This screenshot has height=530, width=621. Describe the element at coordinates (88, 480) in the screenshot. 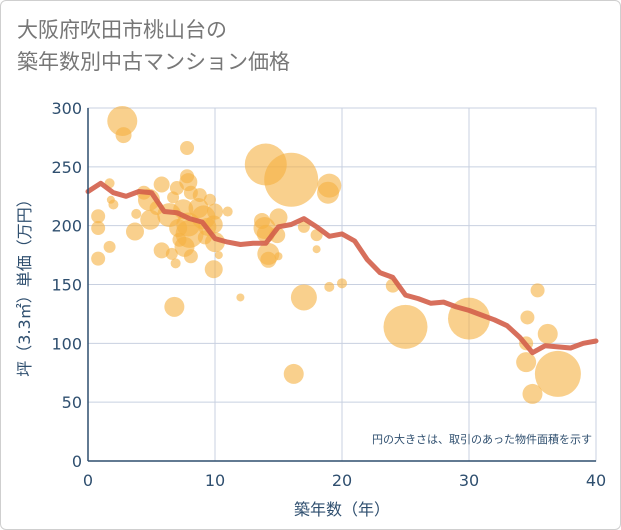

I see `x-tick-label: 0` at that location.